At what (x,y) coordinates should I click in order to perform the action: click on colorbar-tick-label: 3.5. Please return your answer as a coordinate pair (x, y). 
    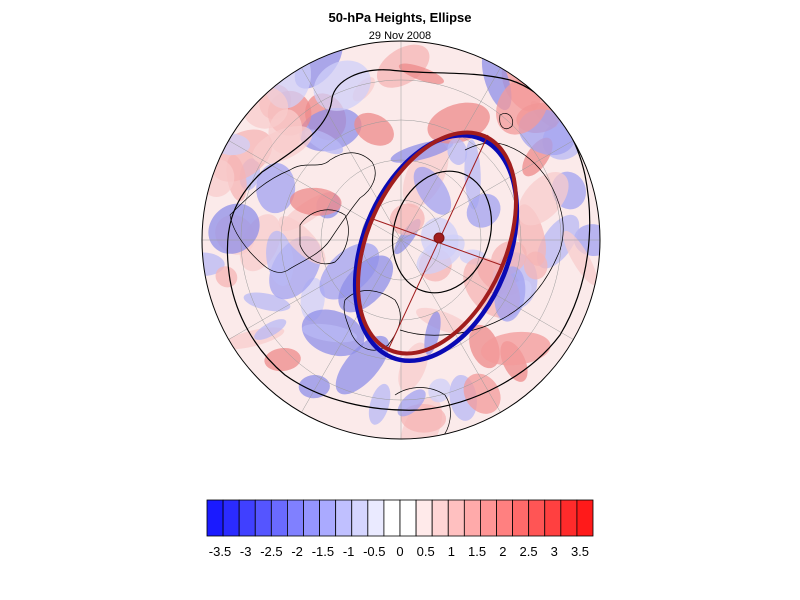
    Looking at the image, I should click on (580, 551).